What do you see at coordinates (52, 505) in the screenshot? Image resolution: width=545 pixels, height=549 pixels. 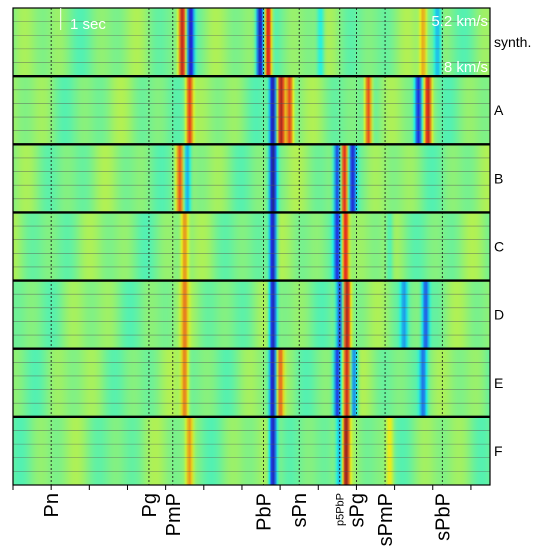 I see `phase-label-pn: Pn` at bounding box center [52, 505].